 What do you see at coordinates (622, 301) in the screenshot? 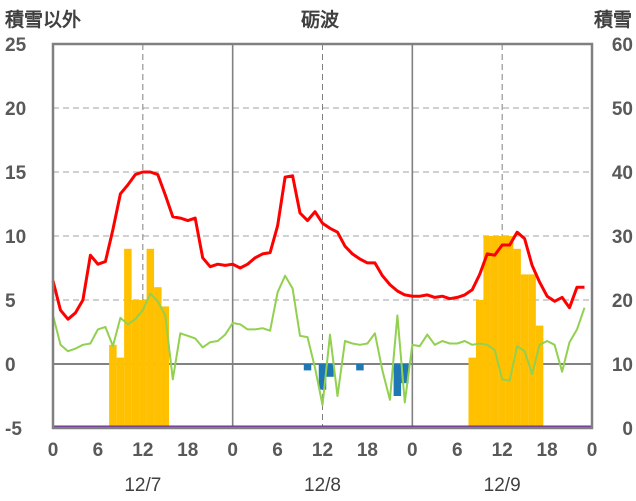
I see `y-tick-label-right: 20` at bounding box center [622, 301].